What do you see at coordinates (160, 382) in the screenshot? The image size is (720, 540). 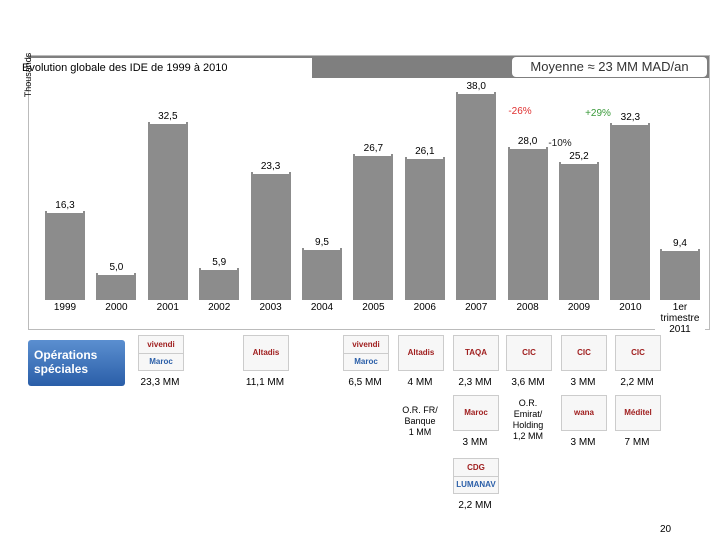 I see `amount: 23,3 MM` at bounding box center [160, 382].